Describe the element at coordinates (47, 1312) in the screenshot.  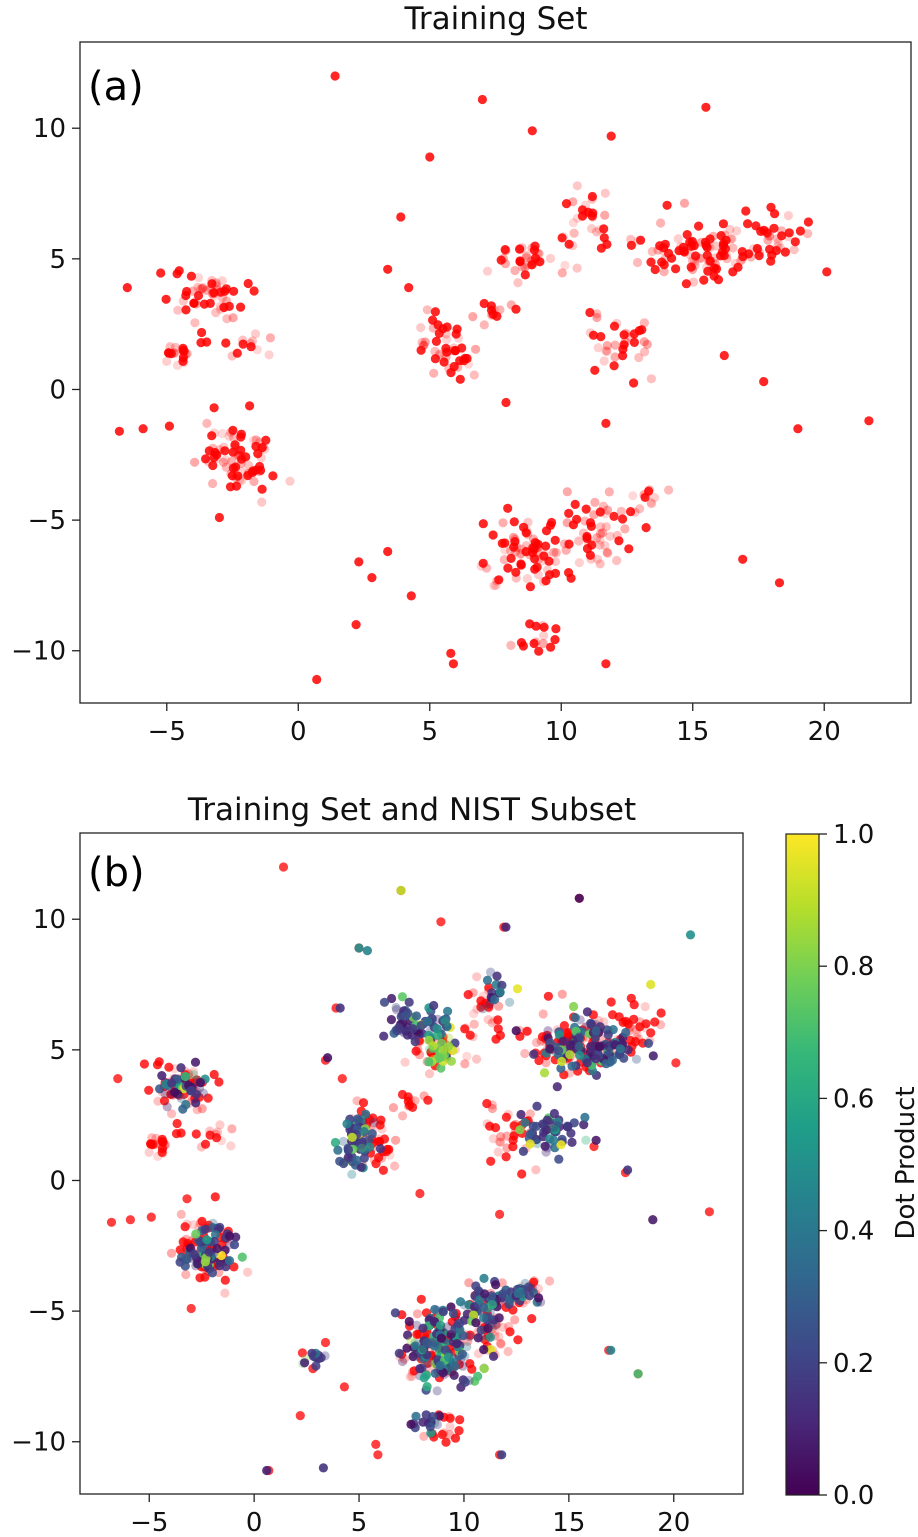
I see `panel-b-y-tick-label: −5` at that location.